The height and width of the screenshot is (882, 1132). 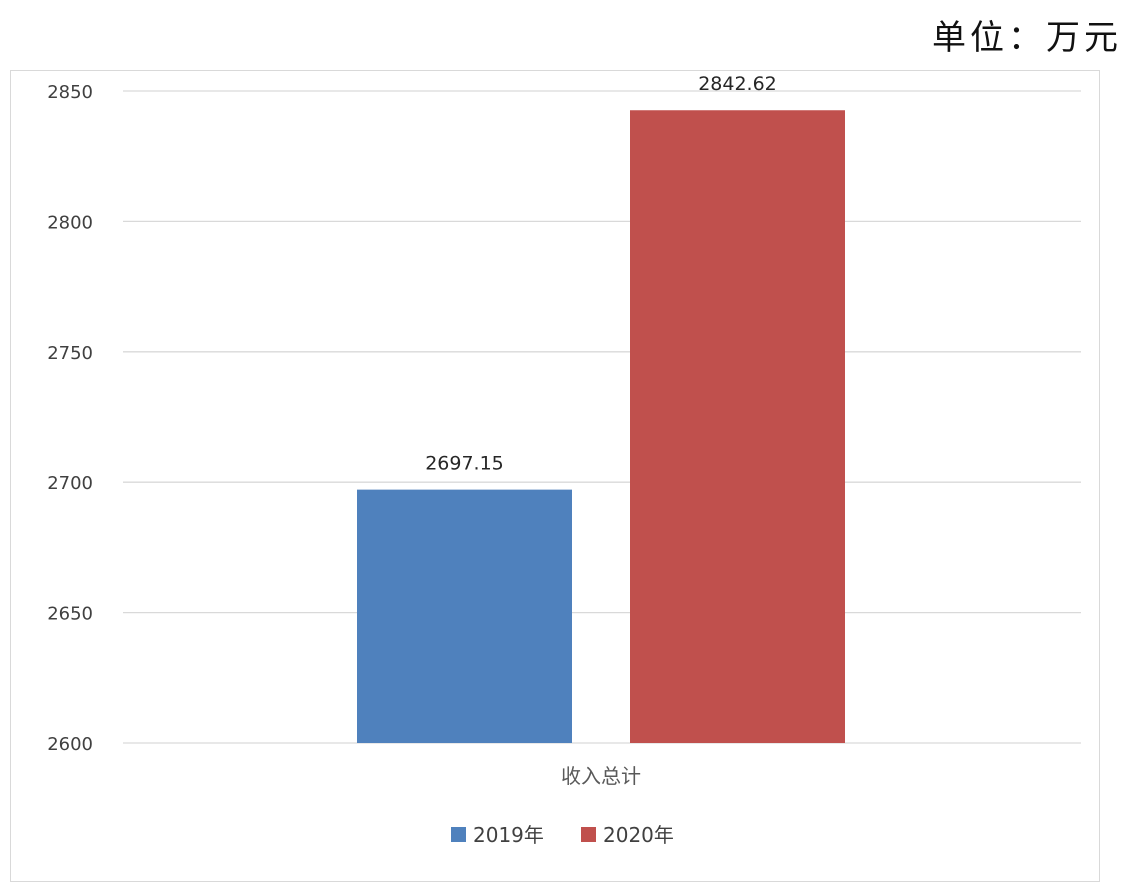 I want to click on y-tick-label: 2650, so click(x=70, y=614).